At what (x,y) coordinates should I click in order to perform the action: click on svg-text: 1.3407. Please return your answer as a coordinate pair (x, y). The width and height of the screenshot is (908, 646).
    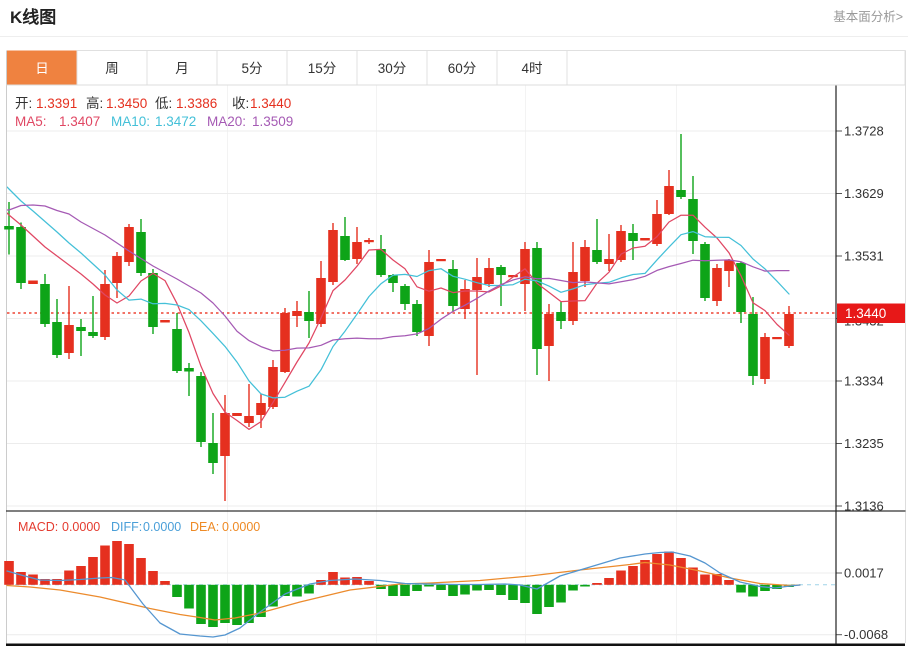
    Looking at the image, I should click on (79, 121).